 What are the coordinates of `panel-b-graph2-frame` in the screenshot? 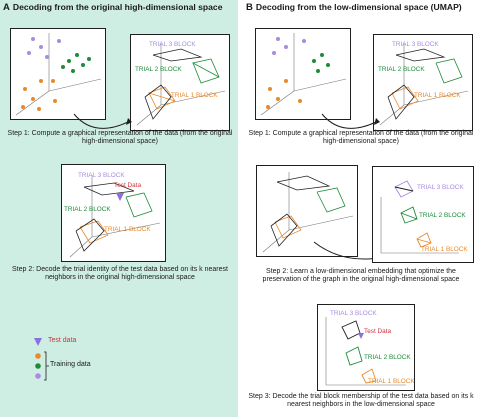 It's located at (307, 211).